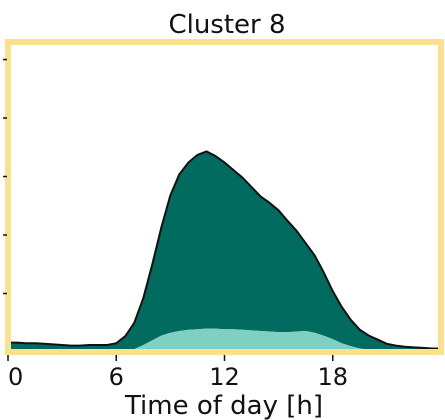 This screenshot has width=445, height=420. I want to click on x-axis: 0 6 12 18, so click(177, 373).